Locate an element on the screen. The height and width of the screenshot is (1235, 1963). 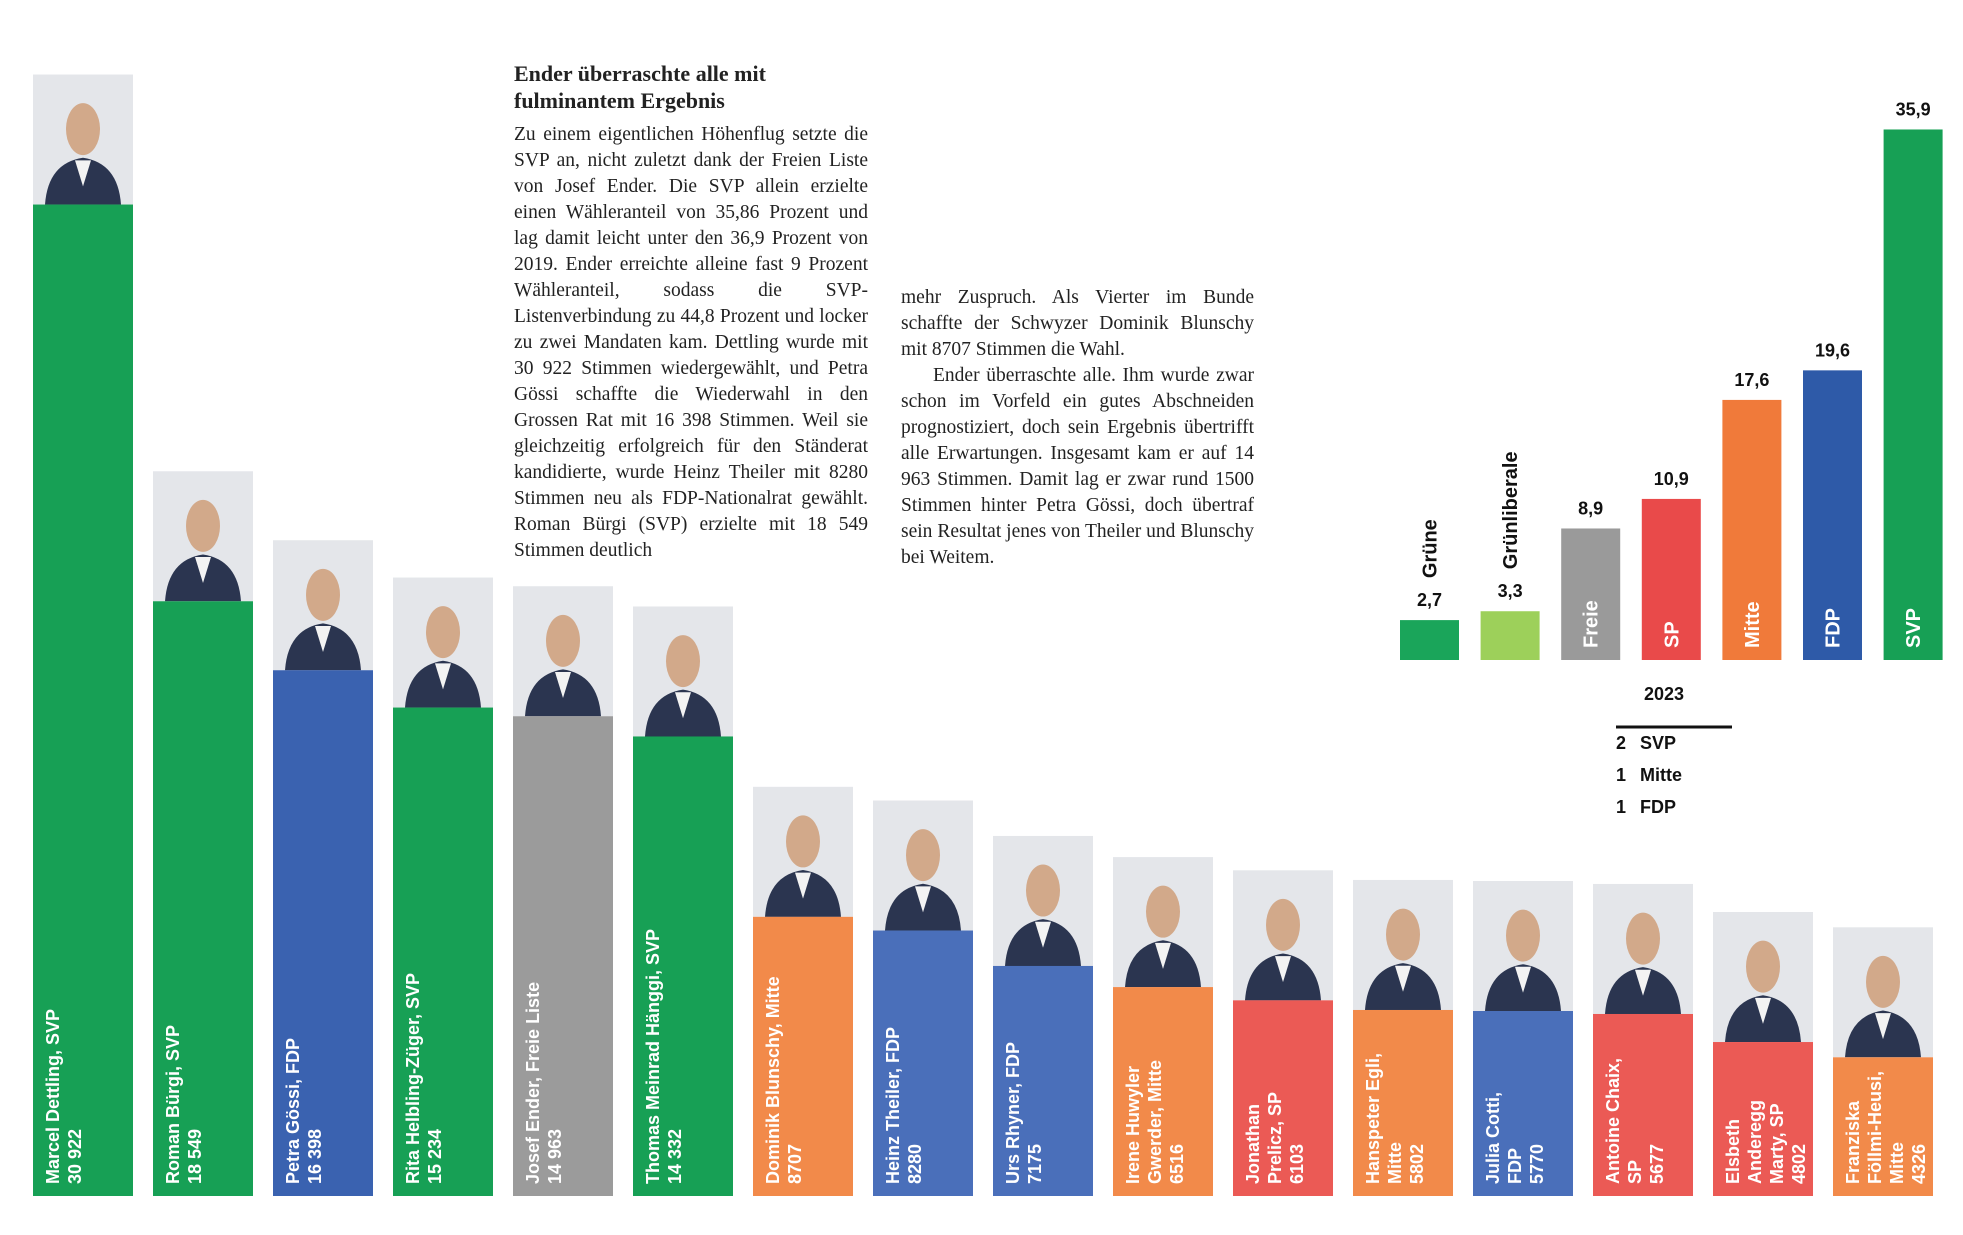
bar-label: Heinz Theiler, FDP is located at coordinates (893, 1105).